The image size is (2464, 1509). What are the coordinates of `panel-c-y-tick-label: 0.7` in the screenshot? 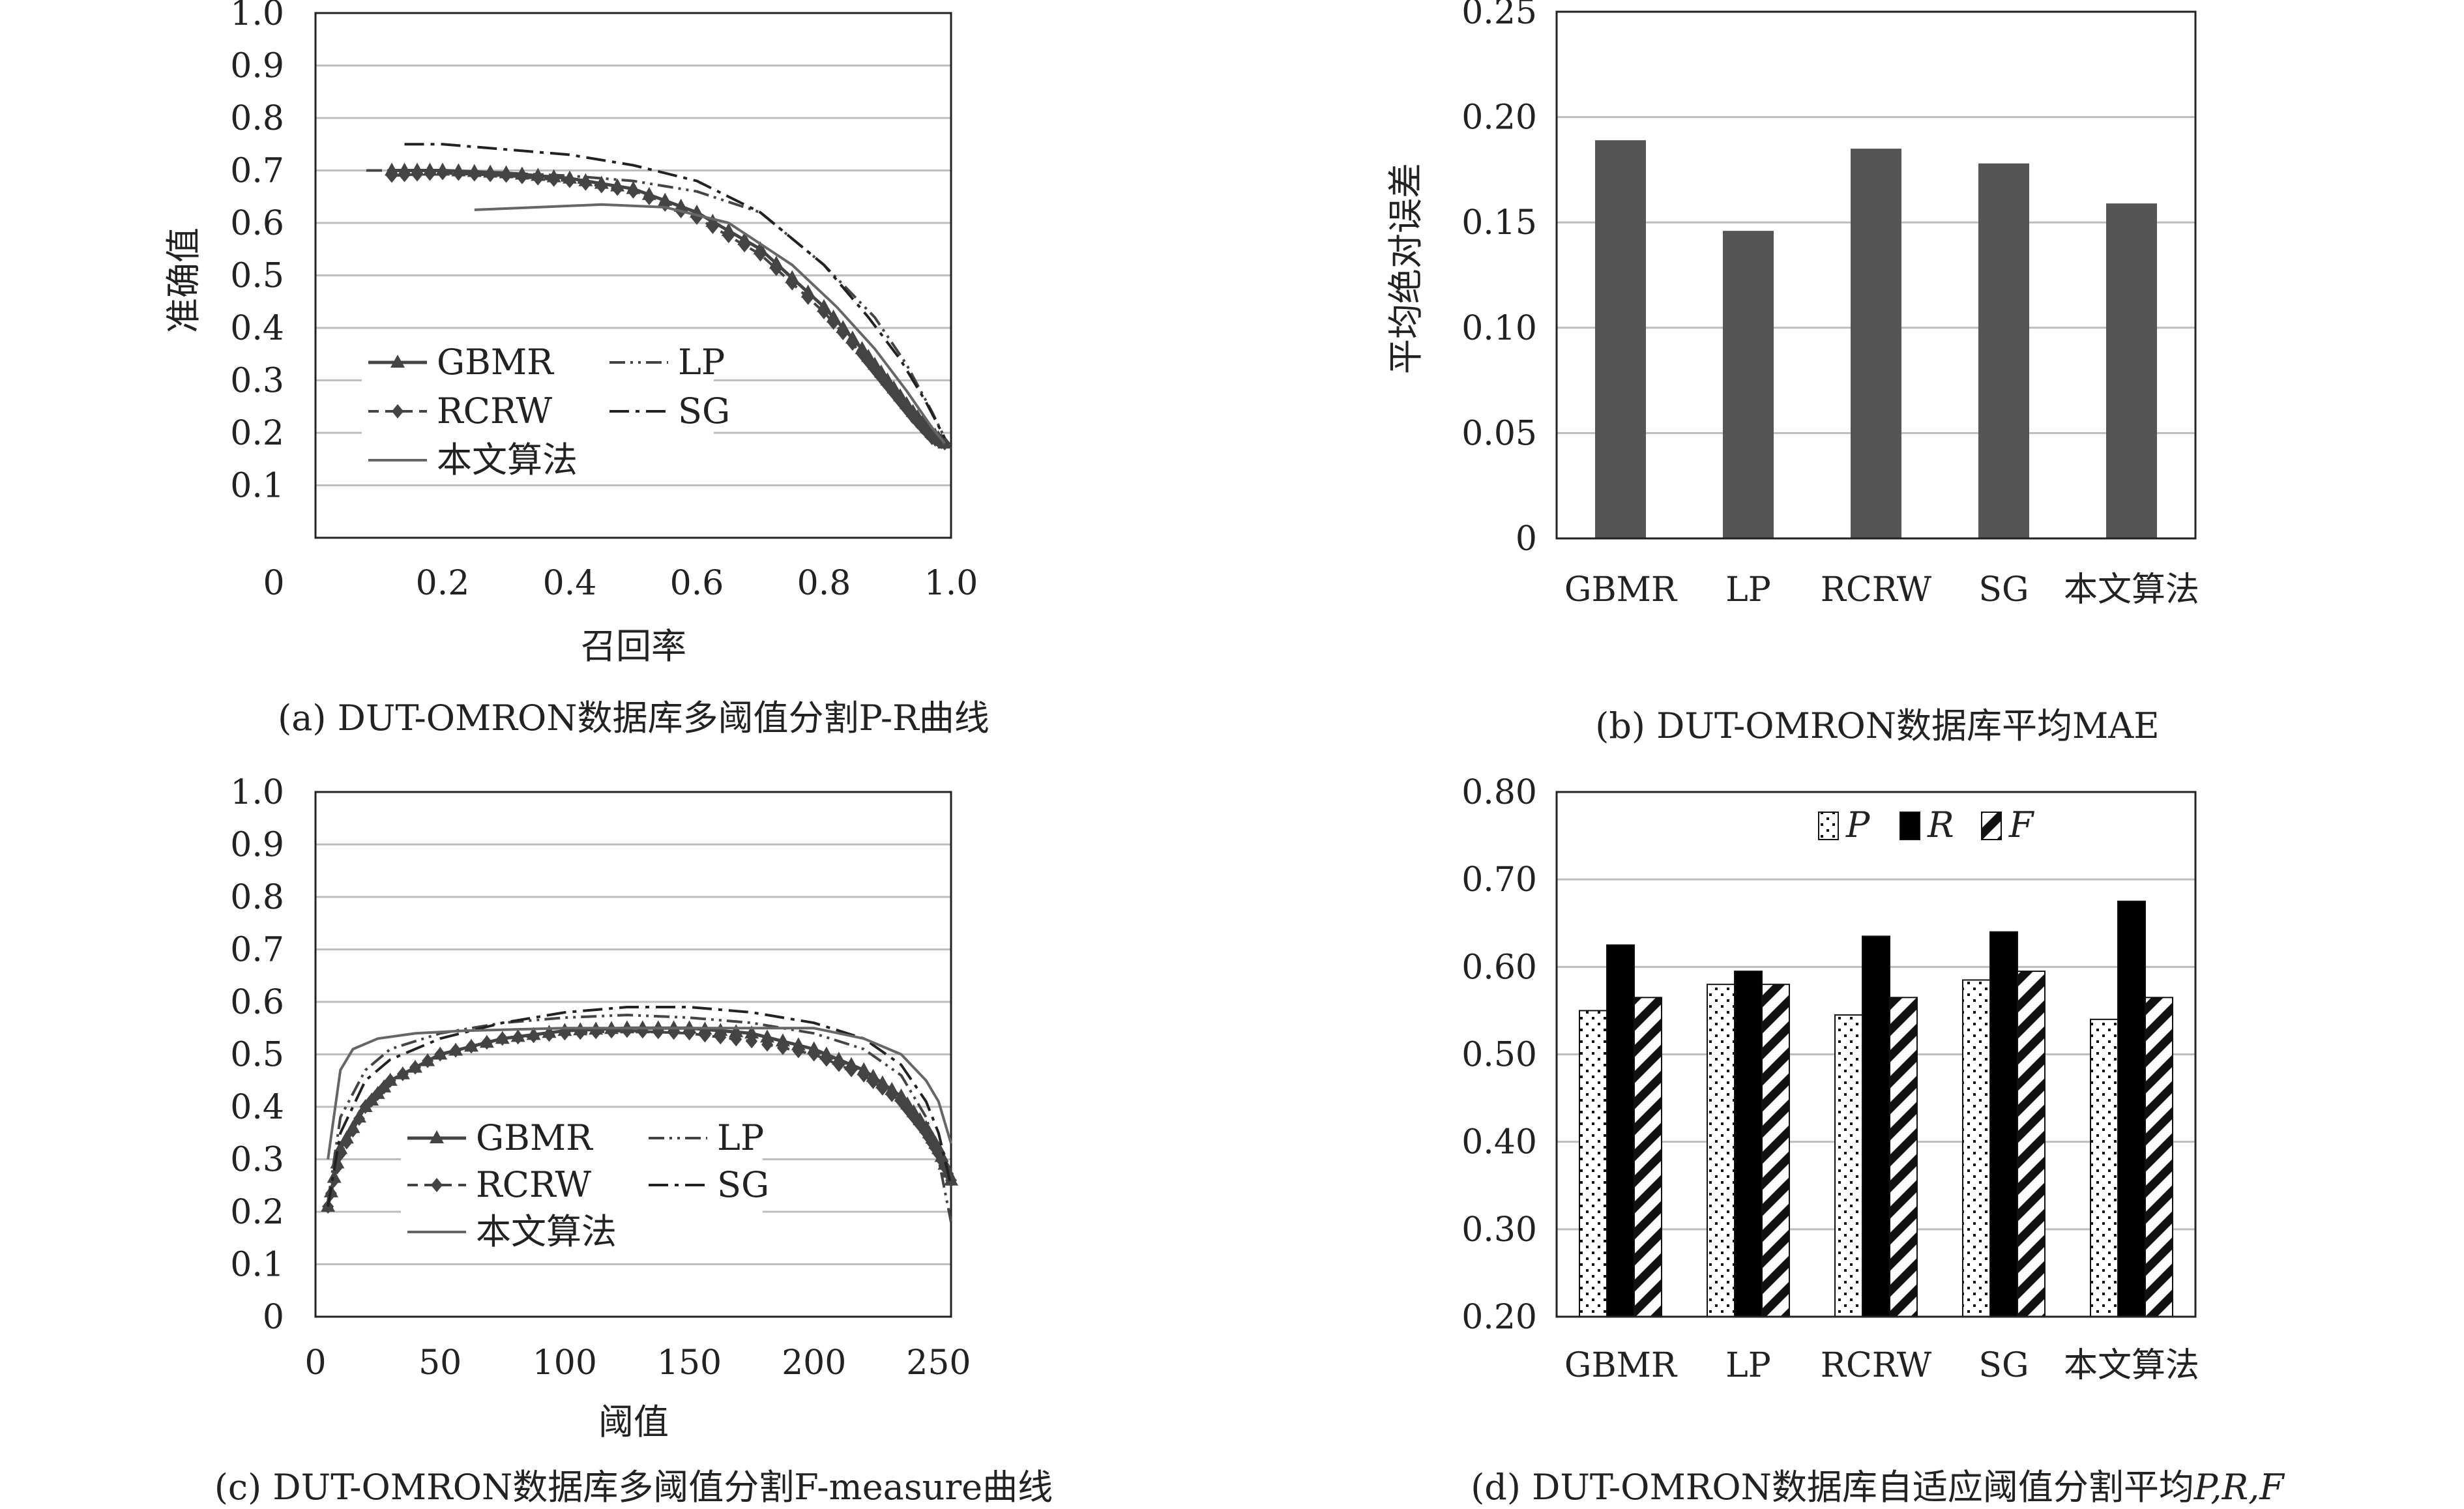 It's located at (257, 950).